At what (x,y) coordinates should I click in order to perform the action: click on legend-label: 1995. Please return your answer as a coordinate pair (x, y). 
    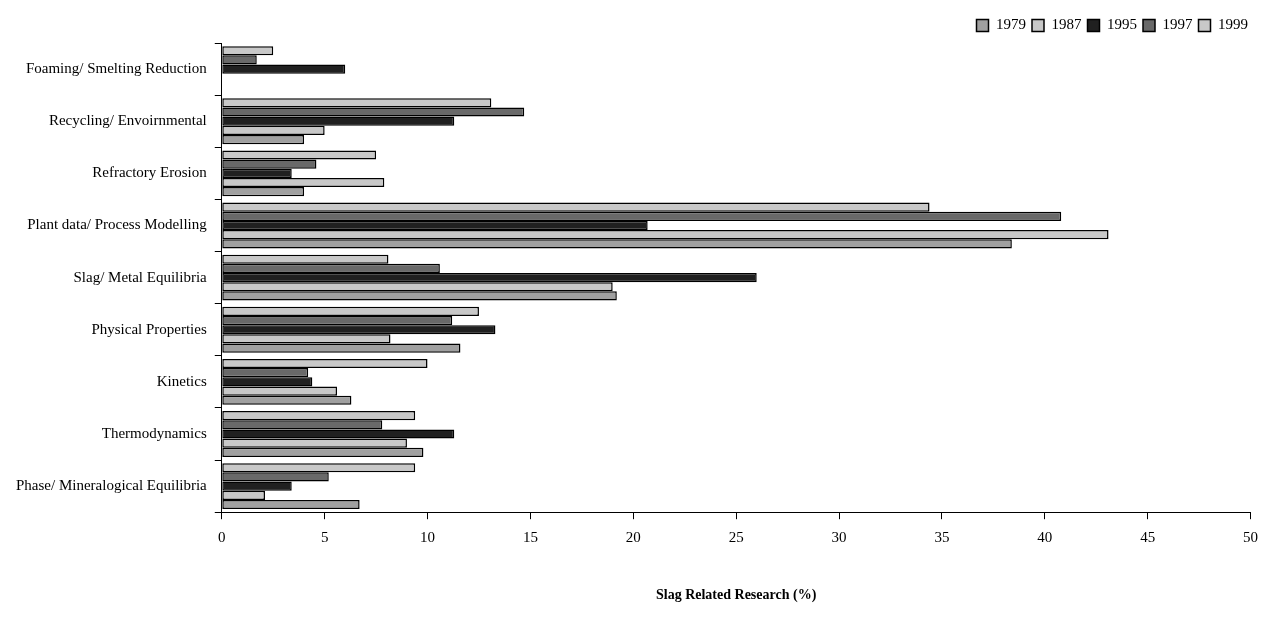
    Looking at the image, I should click on (1122, 24).